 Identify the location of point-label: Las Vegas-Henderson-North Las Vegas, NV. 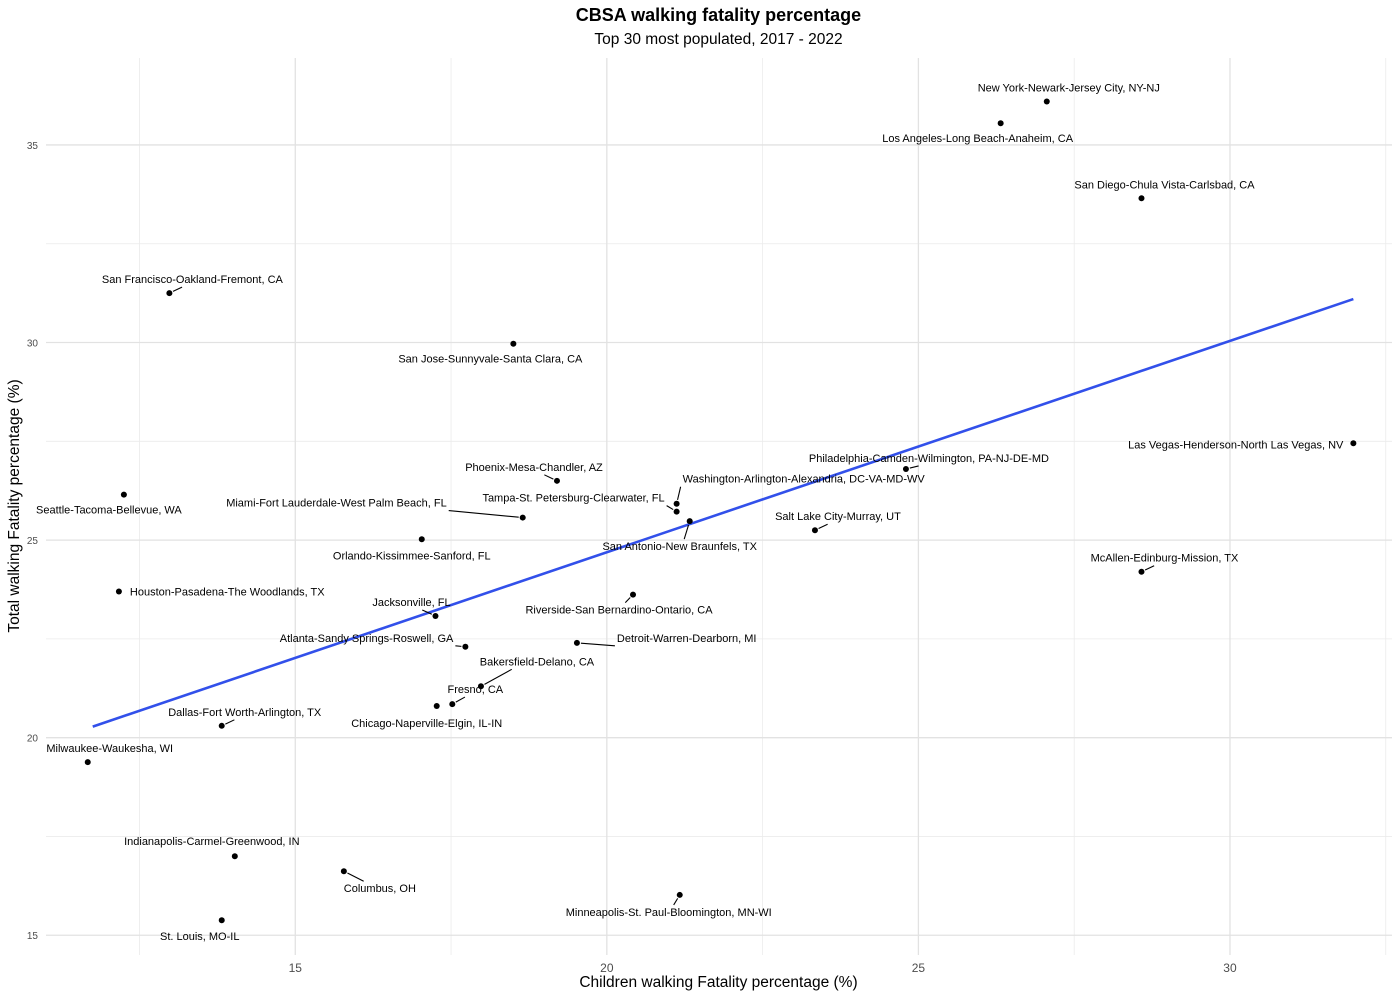
(1236, 445).